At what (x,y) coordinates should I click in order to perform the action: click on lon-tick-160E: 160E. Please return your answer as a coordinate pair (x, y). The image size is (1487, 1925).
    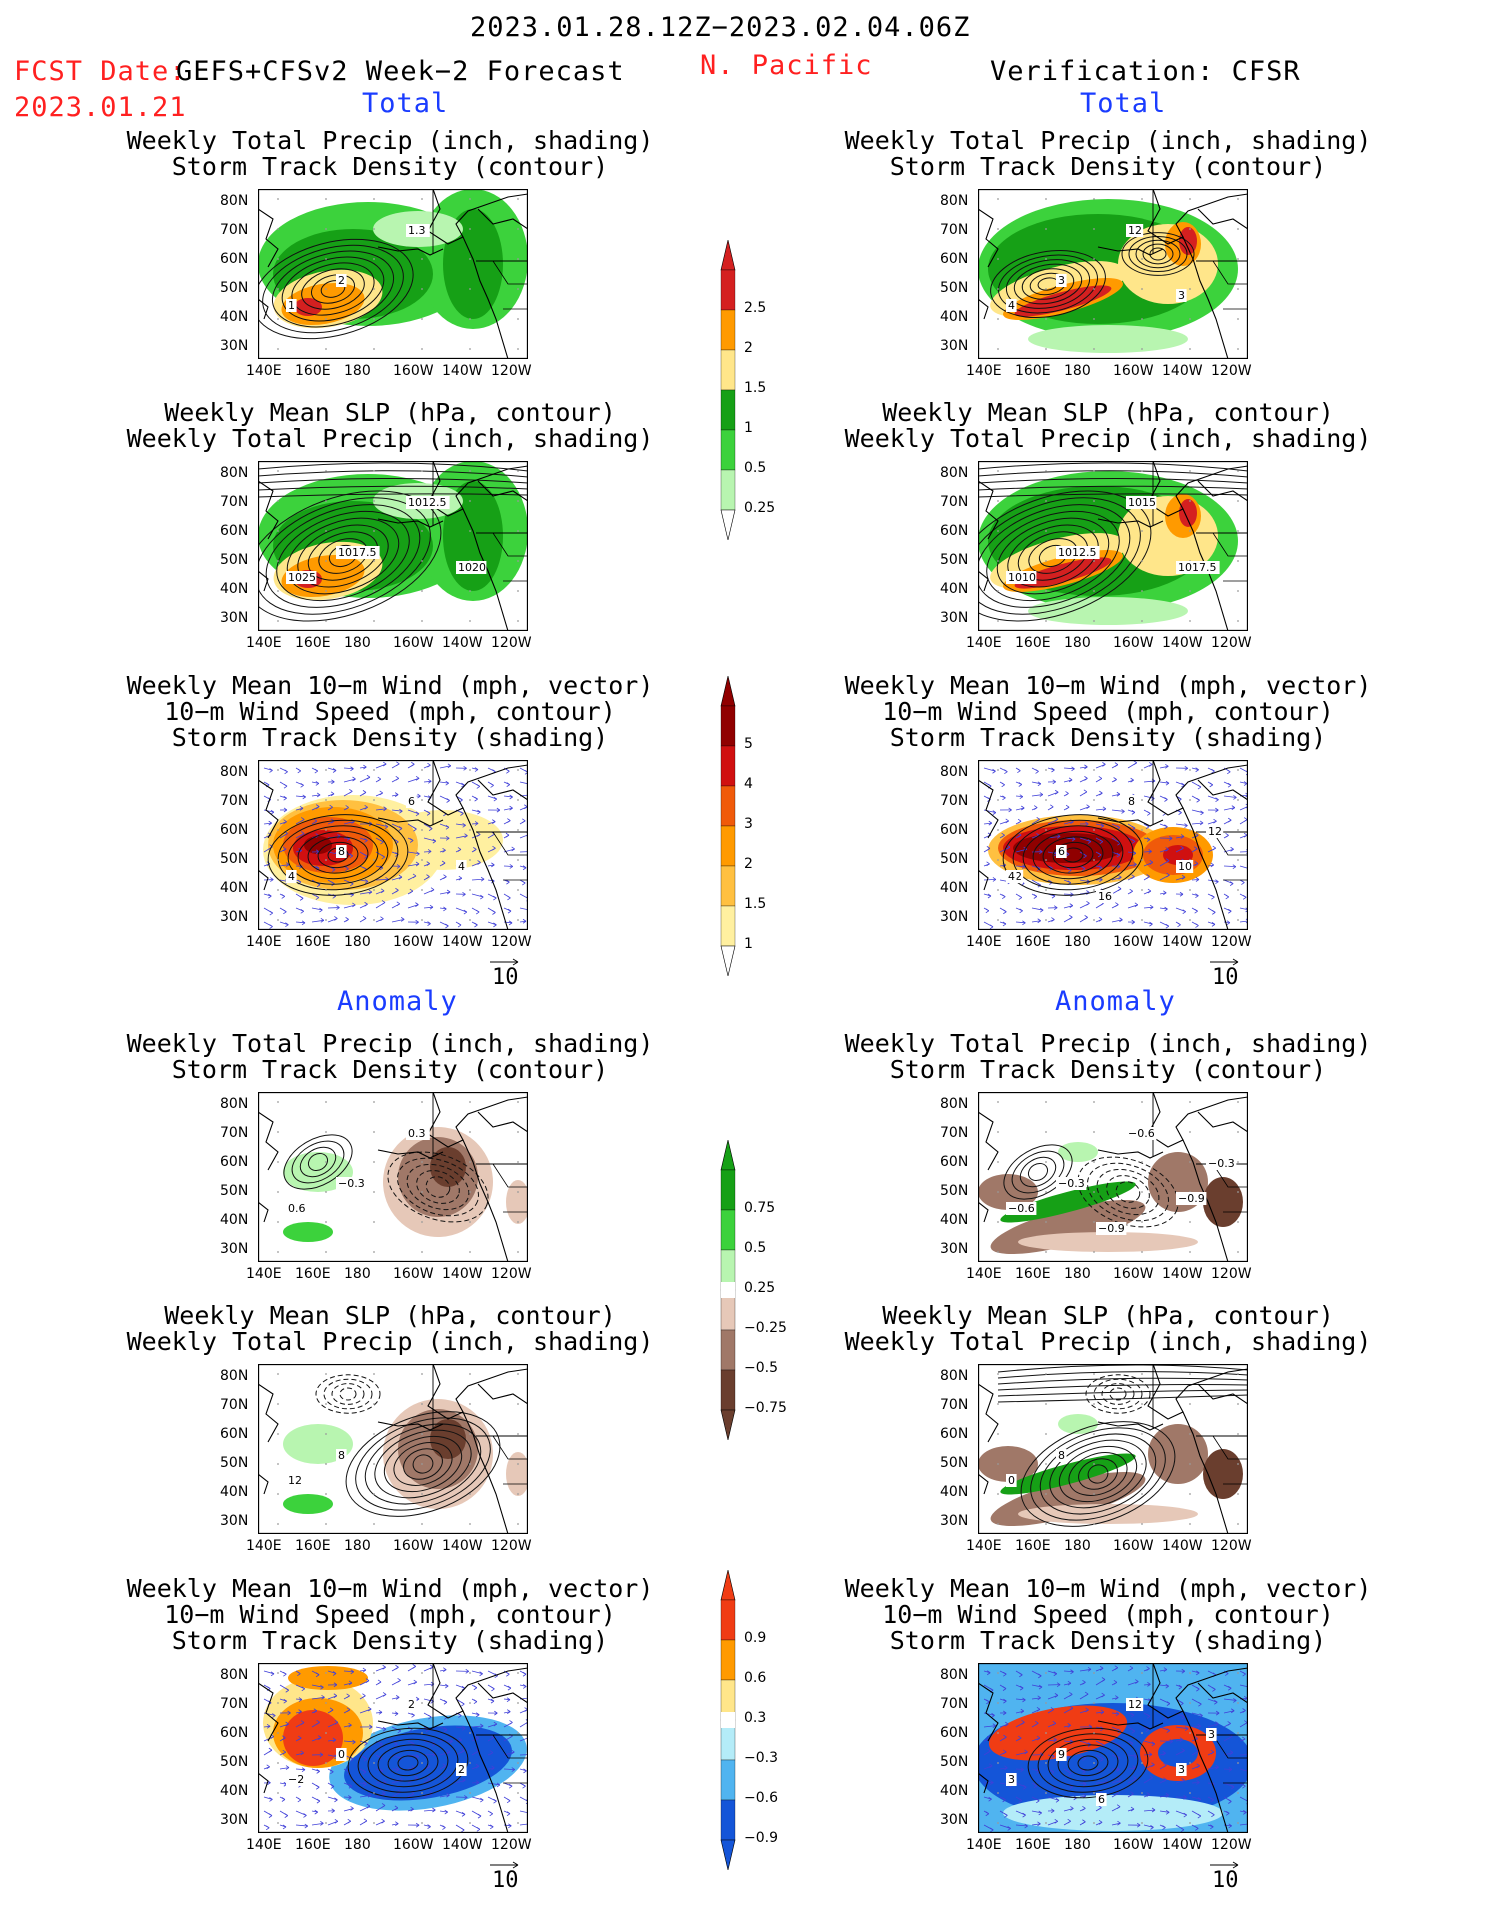
    Looking at the image, I should click on (1033, 1845).